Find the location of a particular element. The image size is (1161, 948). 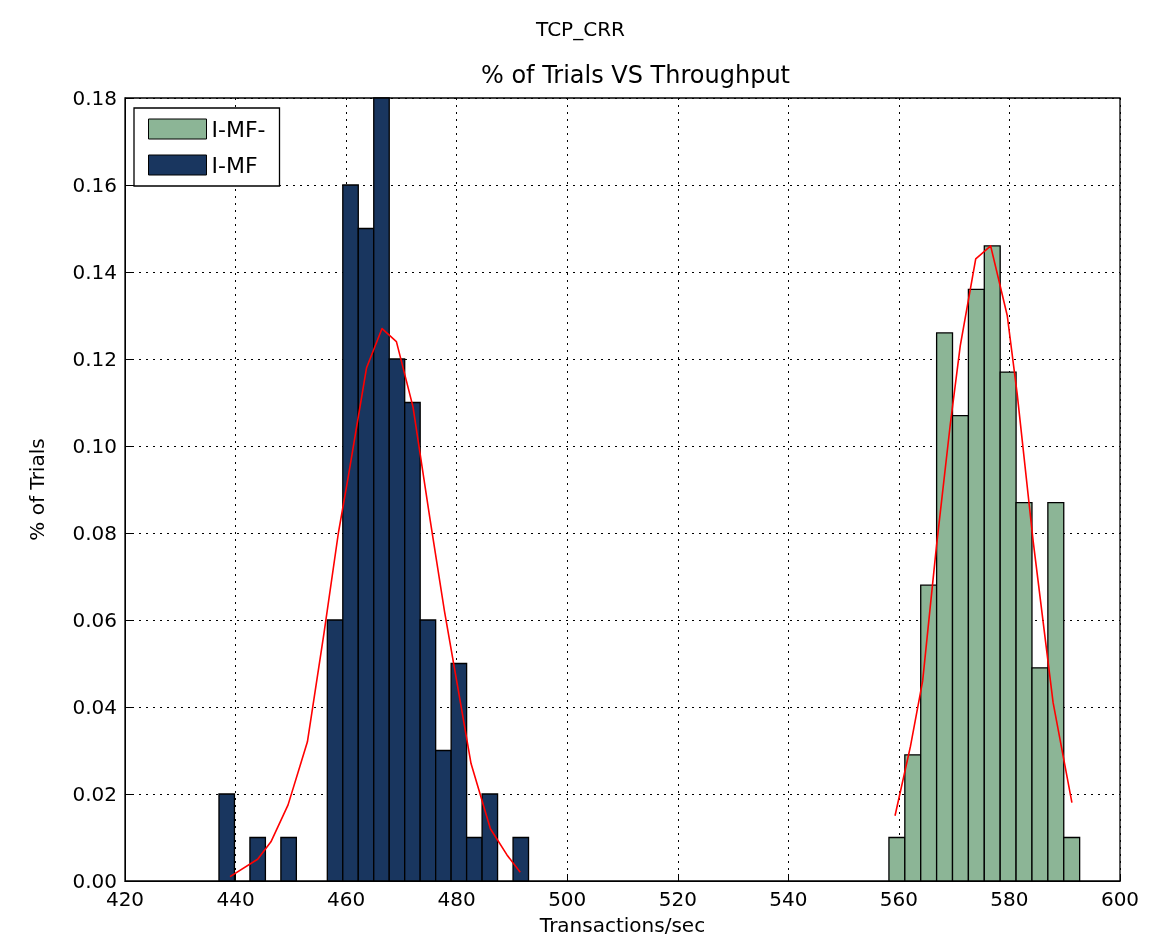

x-tick-label: 580 is located at coordinates (1009, 899).